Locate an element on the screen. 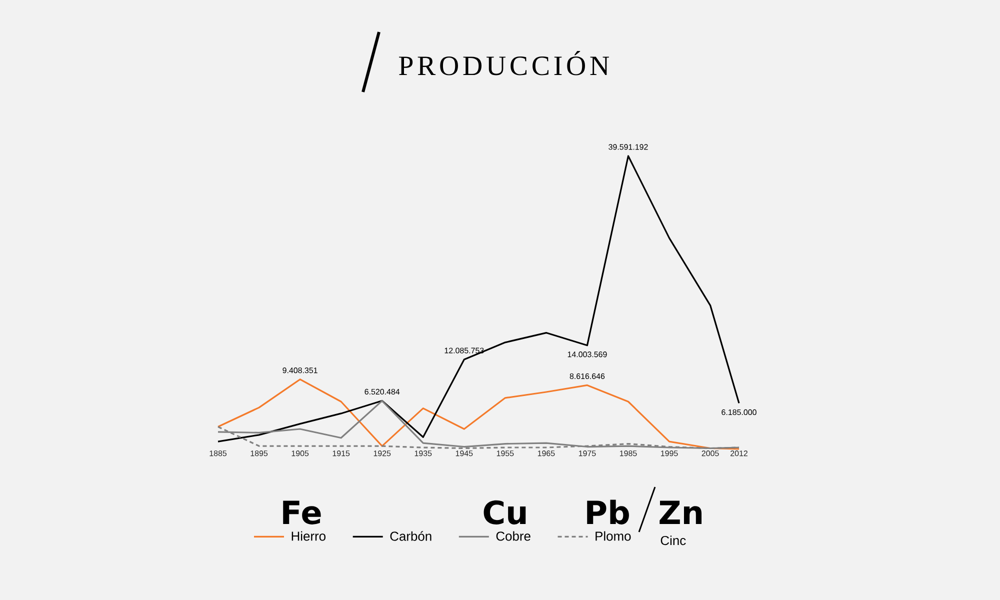 The height and width of the screenshot is (600, 1000). text: Cu is located at coordinates (505, 512).